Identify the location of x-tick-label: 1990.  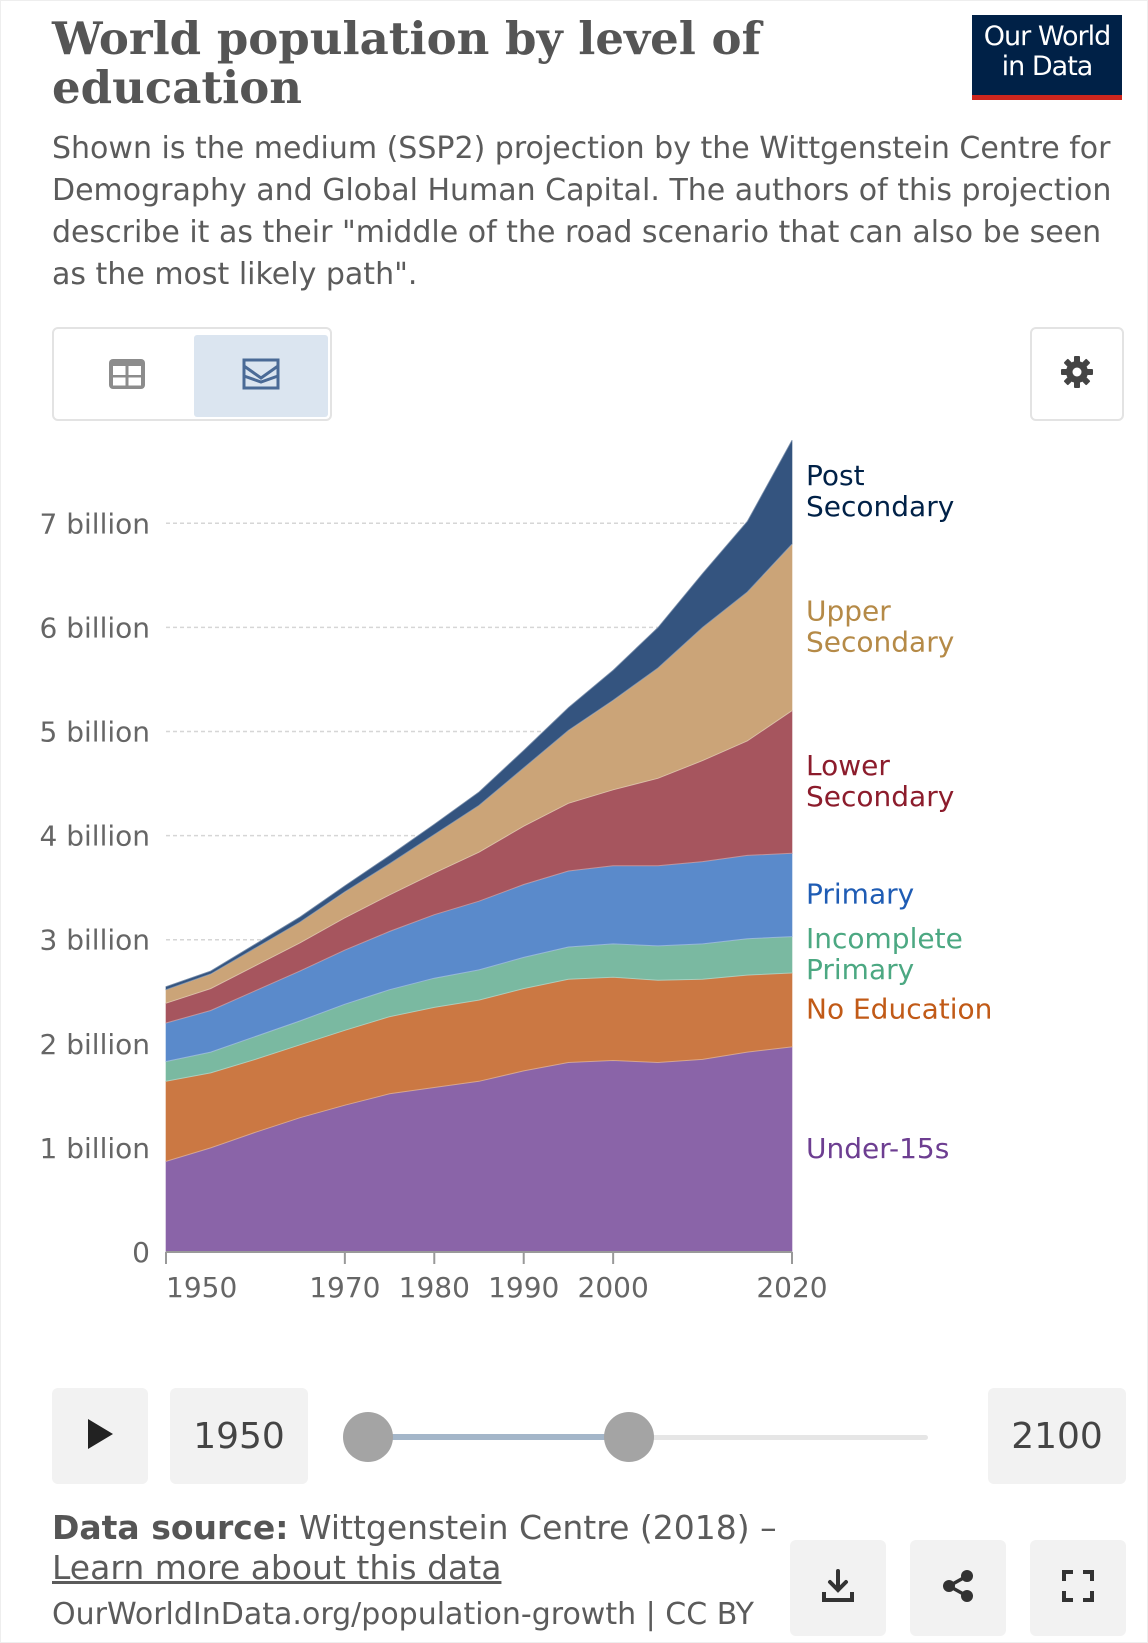
(523, 1287).